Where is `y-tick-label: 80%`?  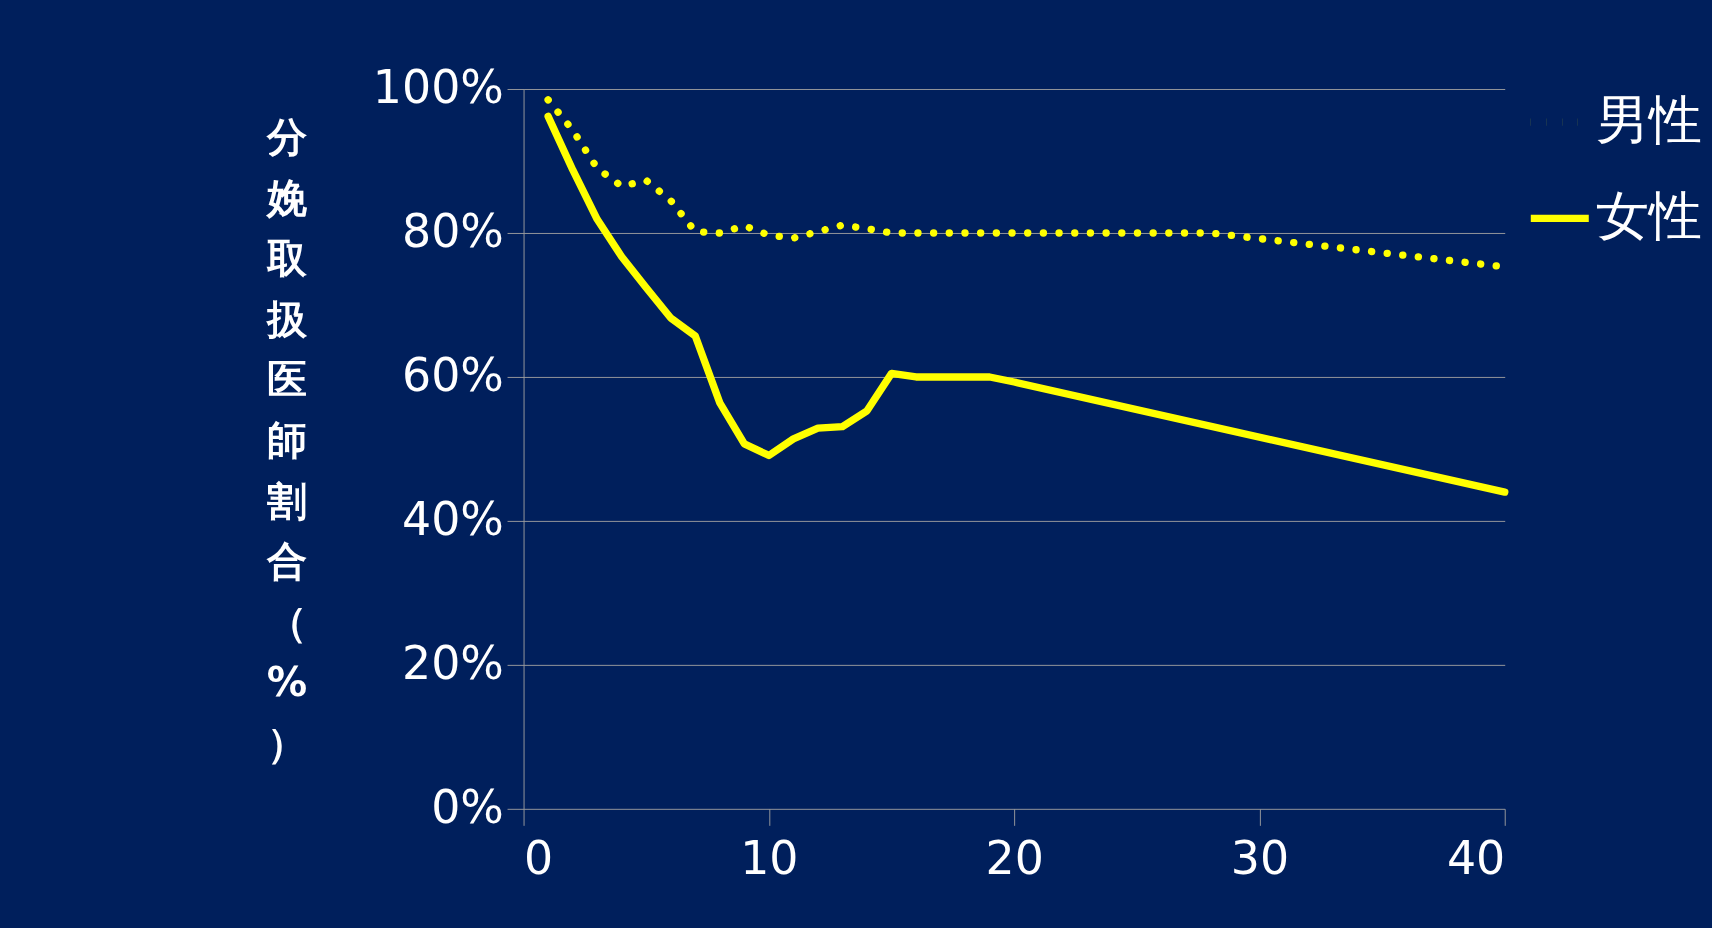 y-tick-label: 80% is located at coordinates (453, 231).